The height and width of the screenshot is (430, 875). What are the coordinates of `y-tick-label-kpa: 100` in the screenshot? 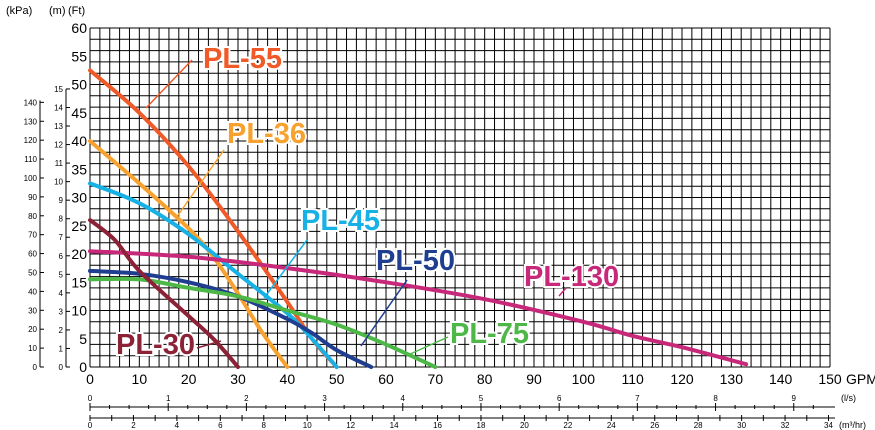 It's located at (31, 178).